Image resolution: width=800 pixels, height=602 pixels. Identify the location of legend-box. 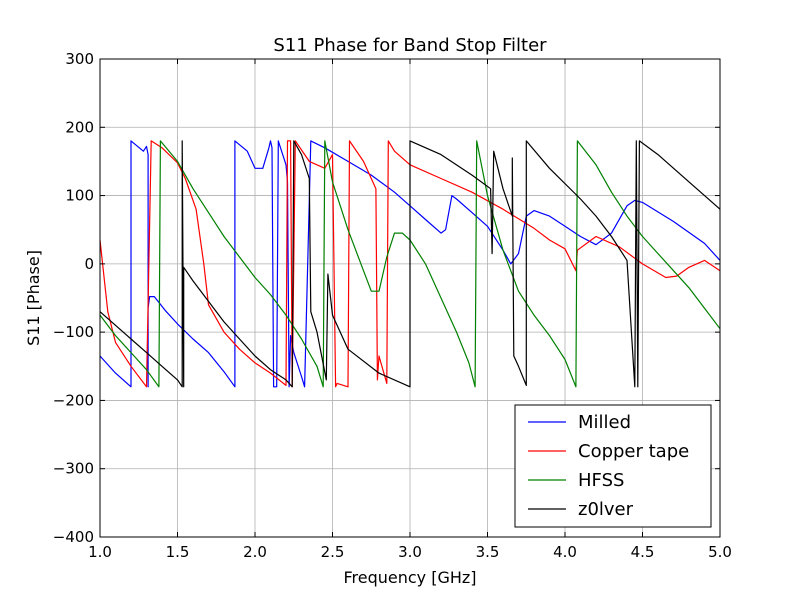
(613, 466).